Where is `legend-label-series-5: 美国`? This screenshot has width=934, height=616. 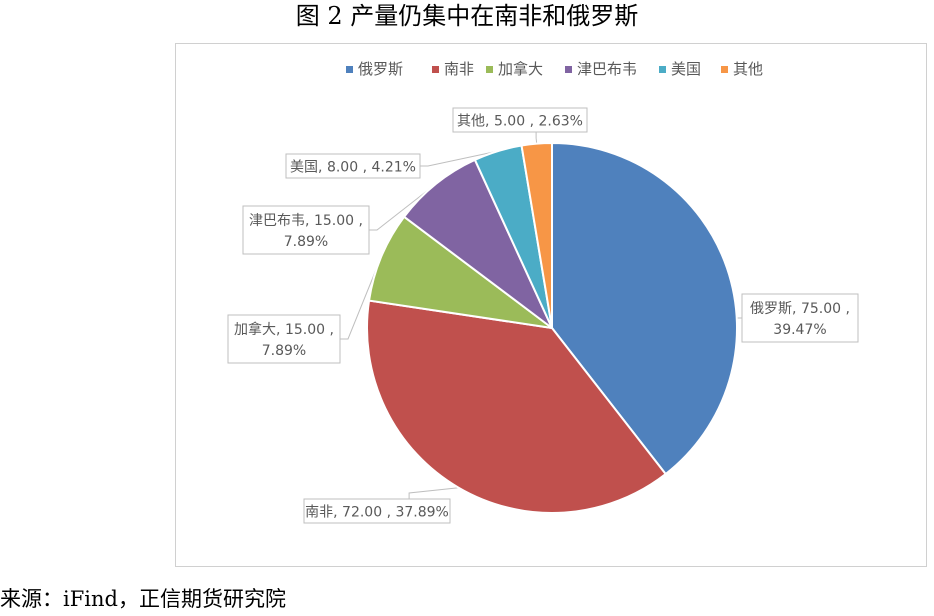
legend-label-series-5: 美国 is located at coordinates (686, 69).